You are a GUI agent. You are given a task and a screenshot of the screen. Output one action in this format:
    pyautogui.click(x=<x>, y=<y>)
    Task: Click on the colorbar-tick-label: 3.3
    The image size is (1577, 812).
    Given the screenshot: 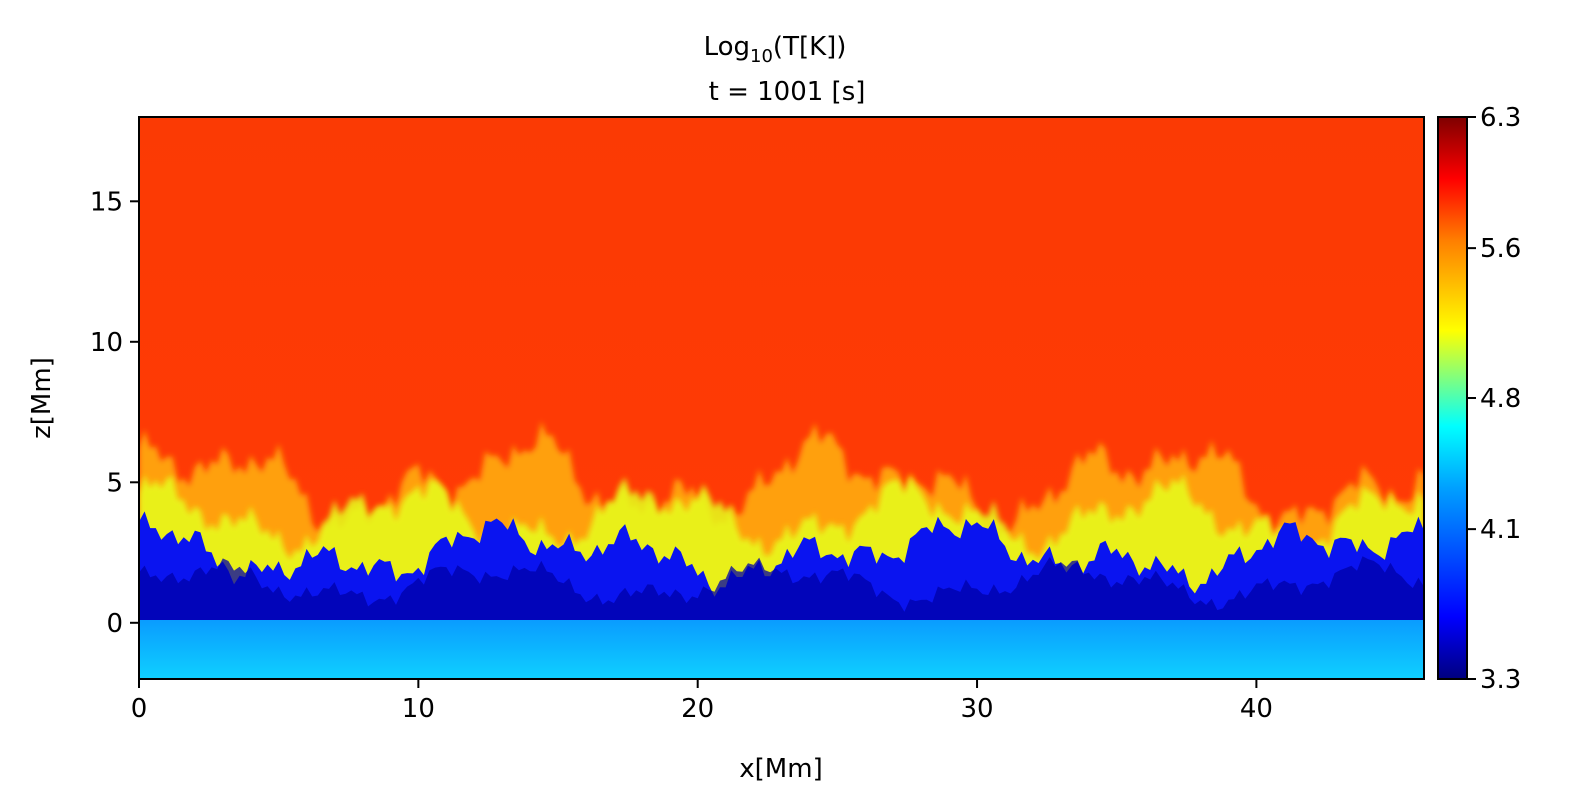 What is the action you would take?
    pyautogui.click(x=1500, y=680)
    